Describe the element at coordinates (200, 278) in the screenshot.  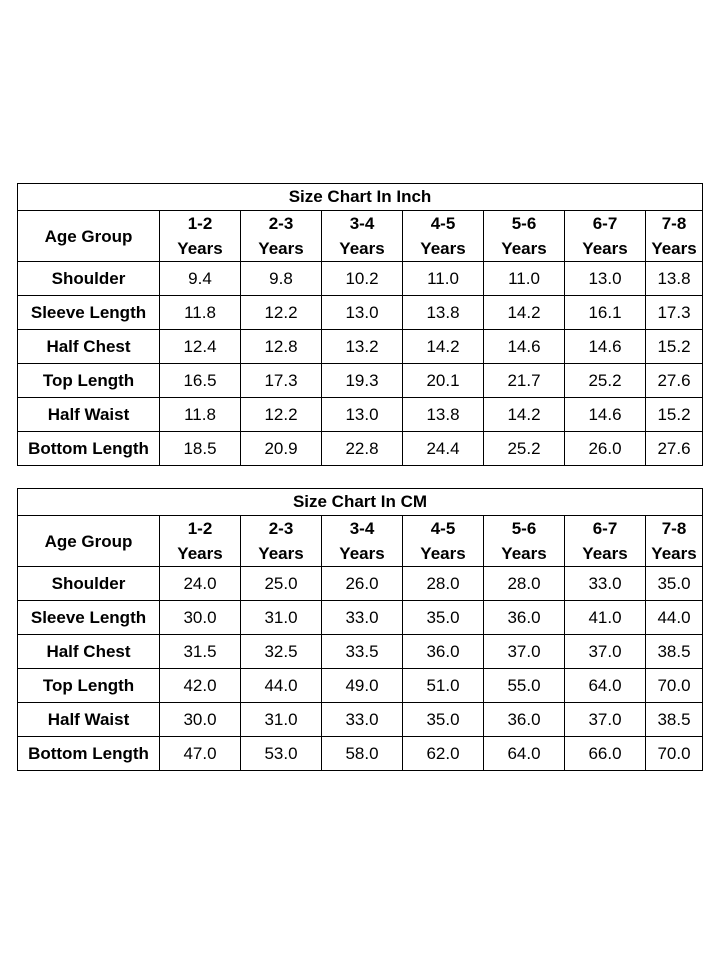
I see `measurement-value: 9.4` at that location.